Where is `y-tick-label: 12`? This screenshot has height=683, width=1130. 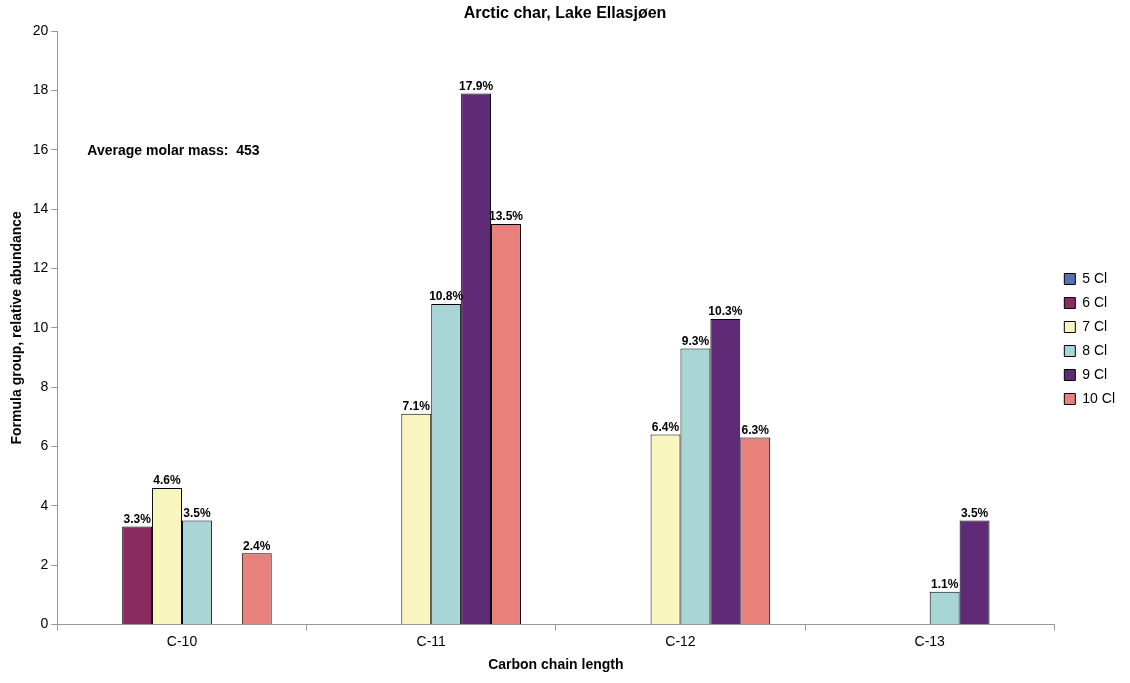
y-tick-label: 12 is located at coordinates (40, 267).